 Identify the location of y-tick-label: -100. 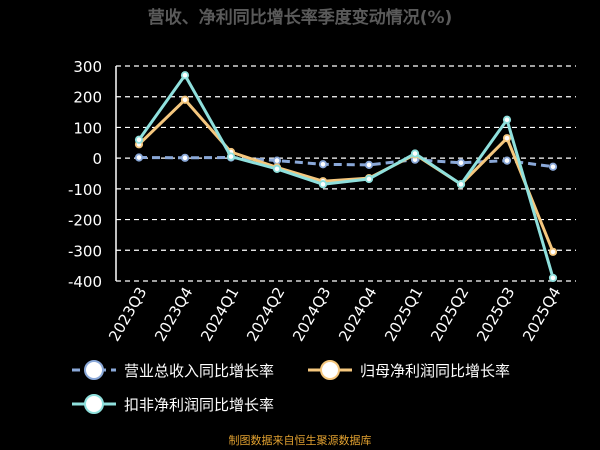
(85, 190).